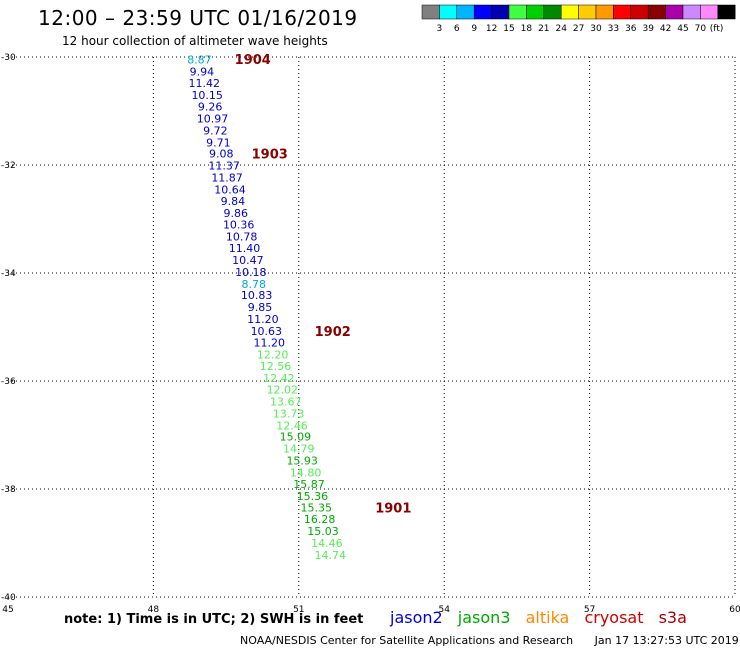 Image resolution: width=740 pixels, height=650 pixels. Describe the element at coordinates (276, 366) in the screenshot. I see `wave-height-point: 12.56` at that location.